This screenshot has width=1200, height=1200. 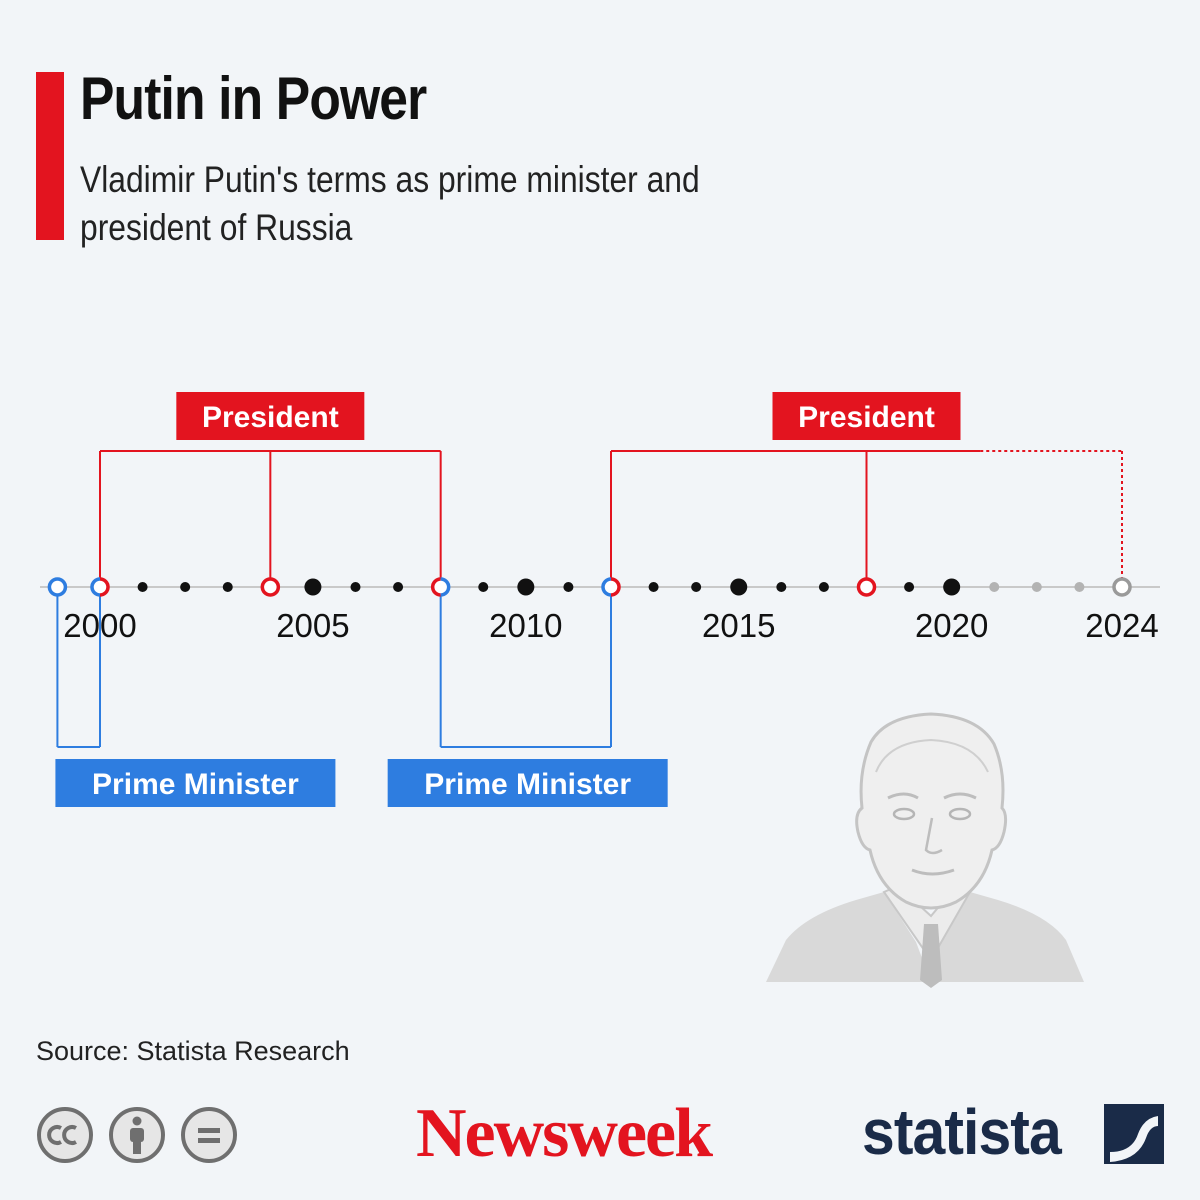 What do you see at coordinates (193, 1051) in the screenshot?
I see `source-note: Source: Statista Research` at bounding box center [193, 1051].